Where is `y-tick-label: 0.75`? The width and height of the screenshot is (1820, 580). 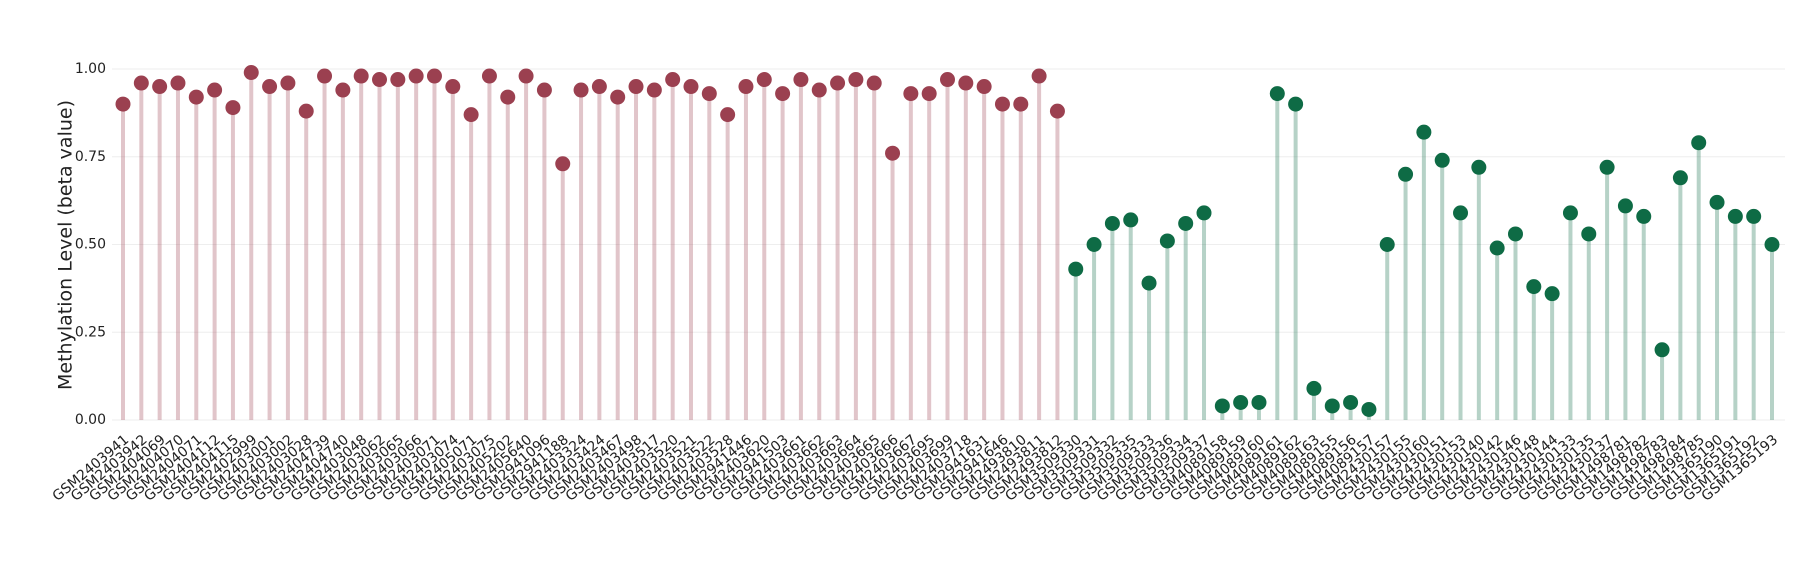 y-tick-label: 0.75 is located at coordinates (90, 157).